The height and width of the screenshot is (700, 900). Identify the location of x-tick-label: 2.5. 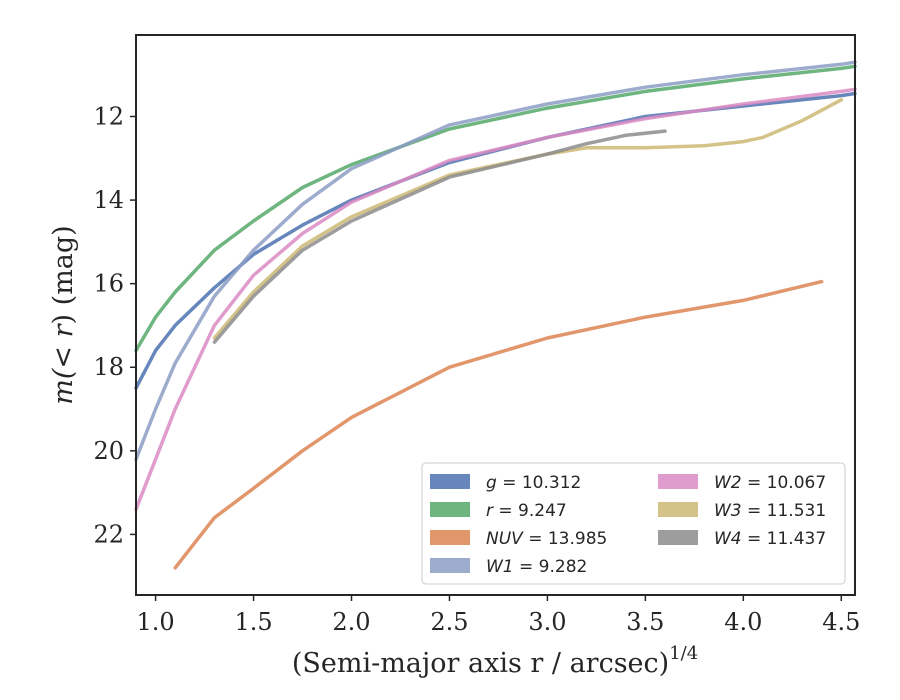
(449, 622).